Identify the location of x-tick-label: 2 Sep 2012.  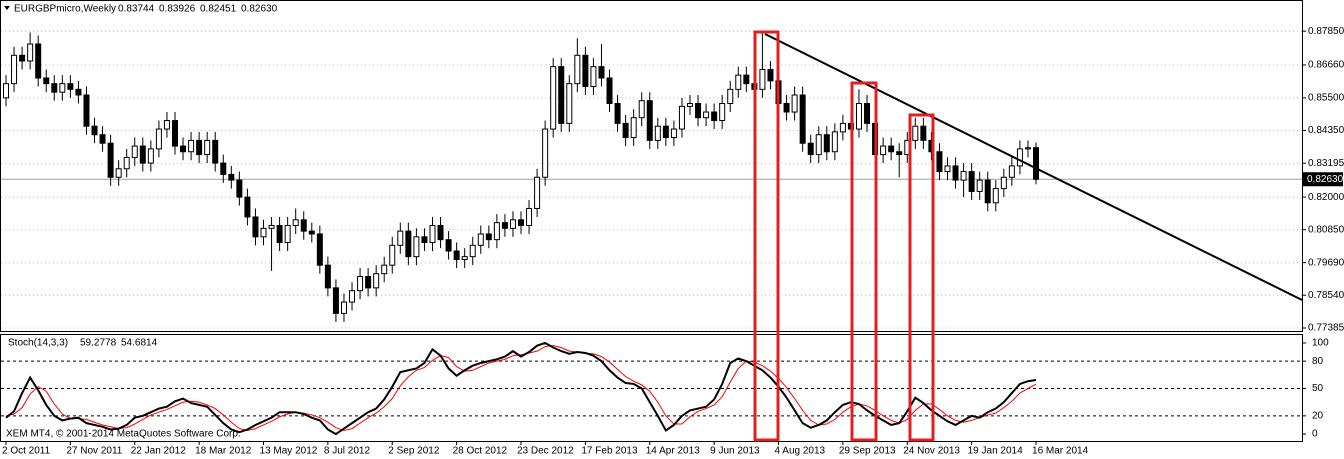
(414, 451).